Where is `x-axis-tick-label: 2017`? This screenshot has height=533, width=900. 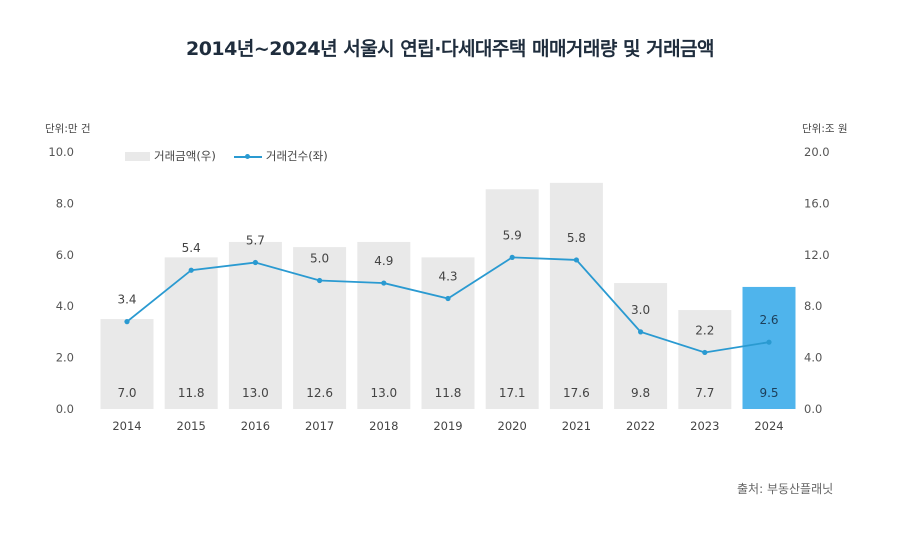
x-axis-tick-label: 2017 is located at coordinates (319, 426).